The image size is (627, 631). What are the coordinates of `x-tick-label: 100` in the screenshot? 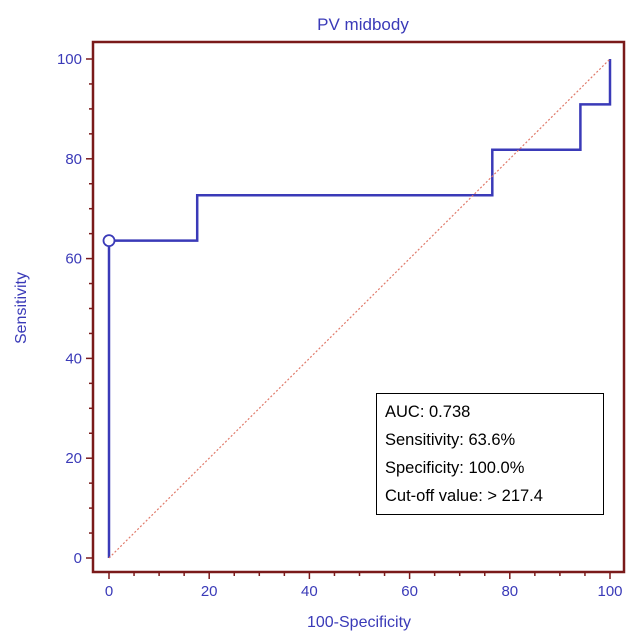 It's located at (609, 591).